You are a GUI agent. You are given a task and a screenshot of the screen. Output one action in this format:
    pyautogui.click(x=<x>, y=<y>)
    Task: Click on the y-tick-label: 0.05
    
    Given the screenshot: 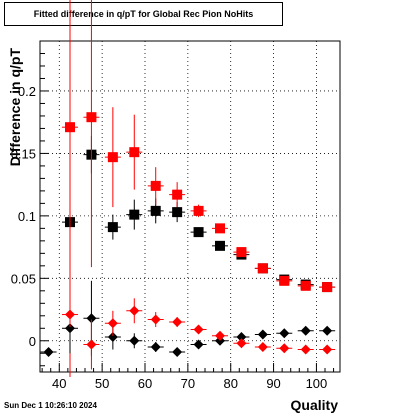 What is the action you would take?
    pyautogui.click(x=23, y=278)
    